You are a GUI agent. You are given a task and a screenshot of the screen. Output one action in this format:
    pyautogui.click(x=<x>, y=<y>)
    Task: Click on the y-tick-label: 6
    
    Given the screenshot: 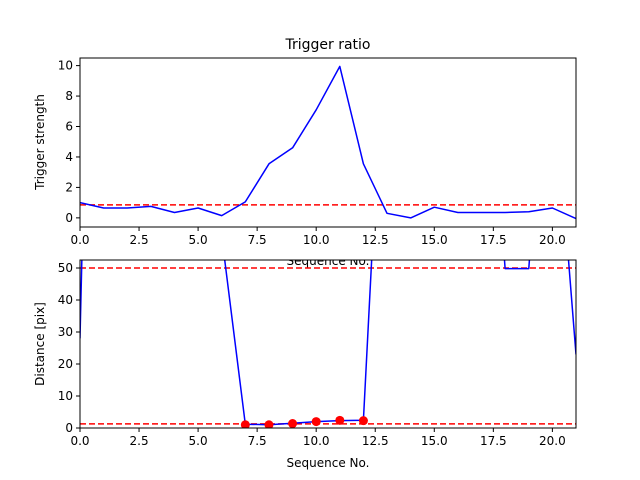 What is the action you would take?
    pyautogui.click(x=69, y=127)
    